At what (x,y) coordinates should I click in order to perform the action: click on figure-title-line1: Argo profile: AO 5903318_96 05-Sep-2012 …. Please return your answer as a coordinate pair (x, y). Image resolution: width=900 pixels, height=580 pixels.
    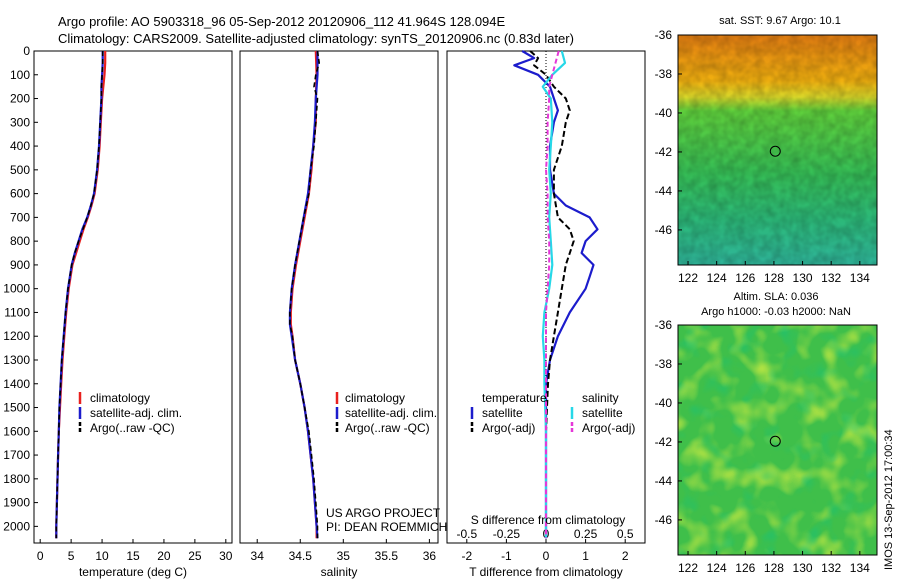
    Looking at the image, I should click on (282, 21).